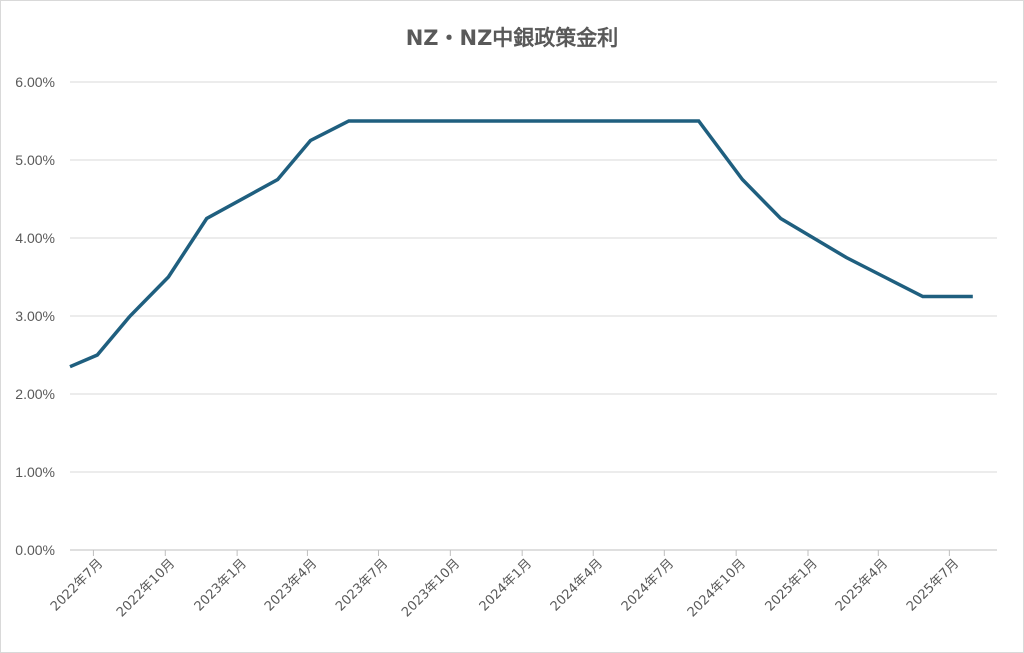 This screenshot has height=653, width=1024. Describe the element at coordinates (35, 160) in the screenshot. I see `y-tick-label: 5.00%` at that location.